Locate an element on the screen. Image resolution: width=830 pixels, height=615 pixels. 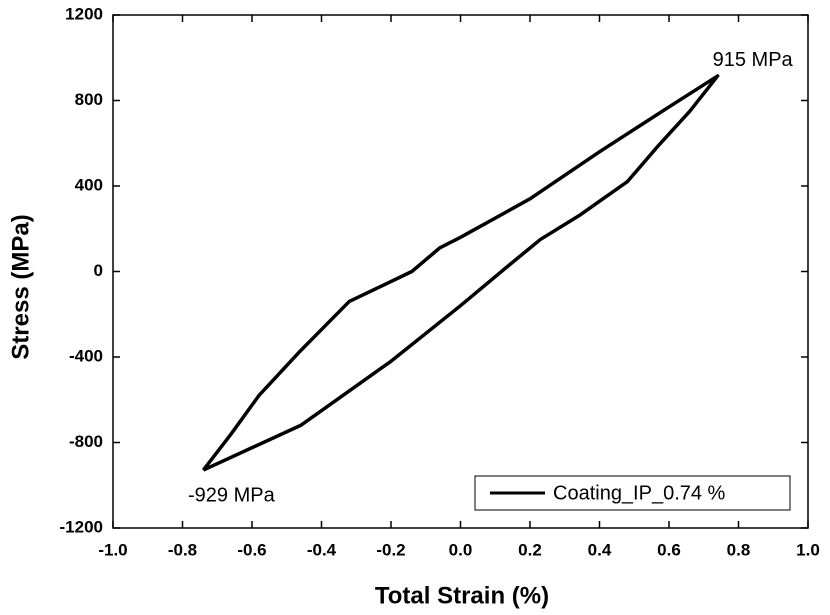
x-tick-label: 1.0 is located at coordinates (808, 549).